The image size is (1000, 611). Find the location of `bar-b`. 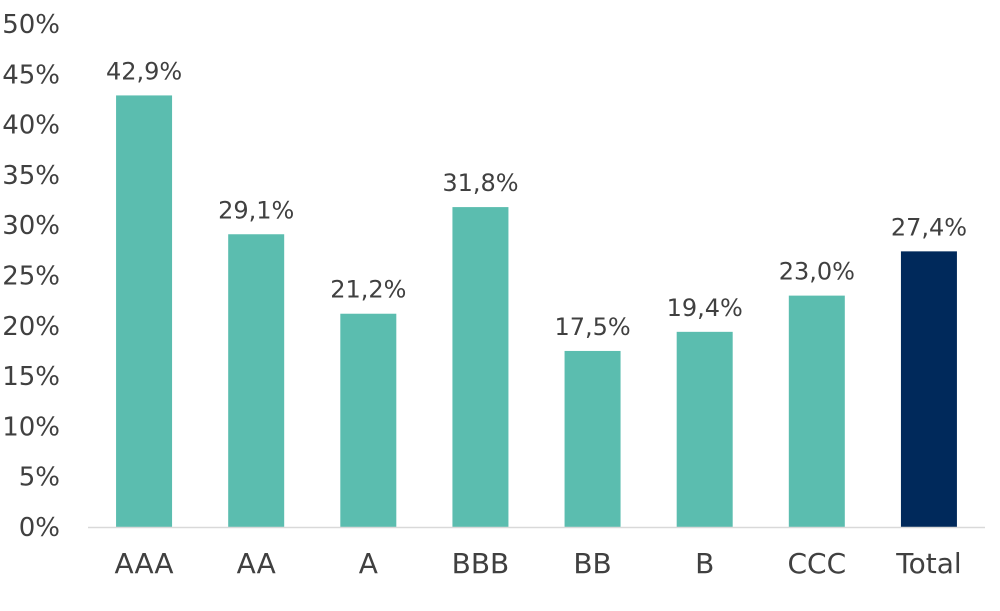

bar-b is located at coordinates (704, 429).